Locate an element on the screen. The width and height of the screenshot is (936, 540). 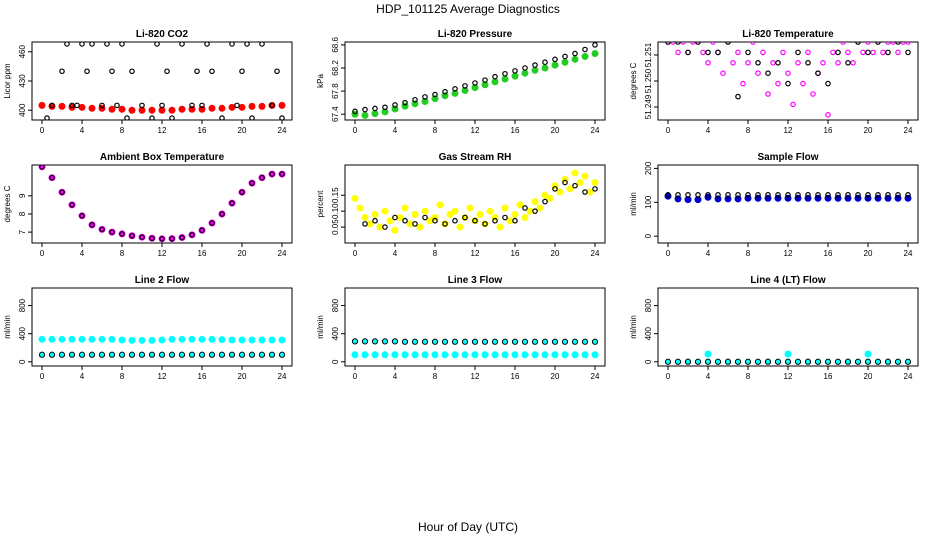
y-tick-label: 68.2 is located at coordinates (335, 68).